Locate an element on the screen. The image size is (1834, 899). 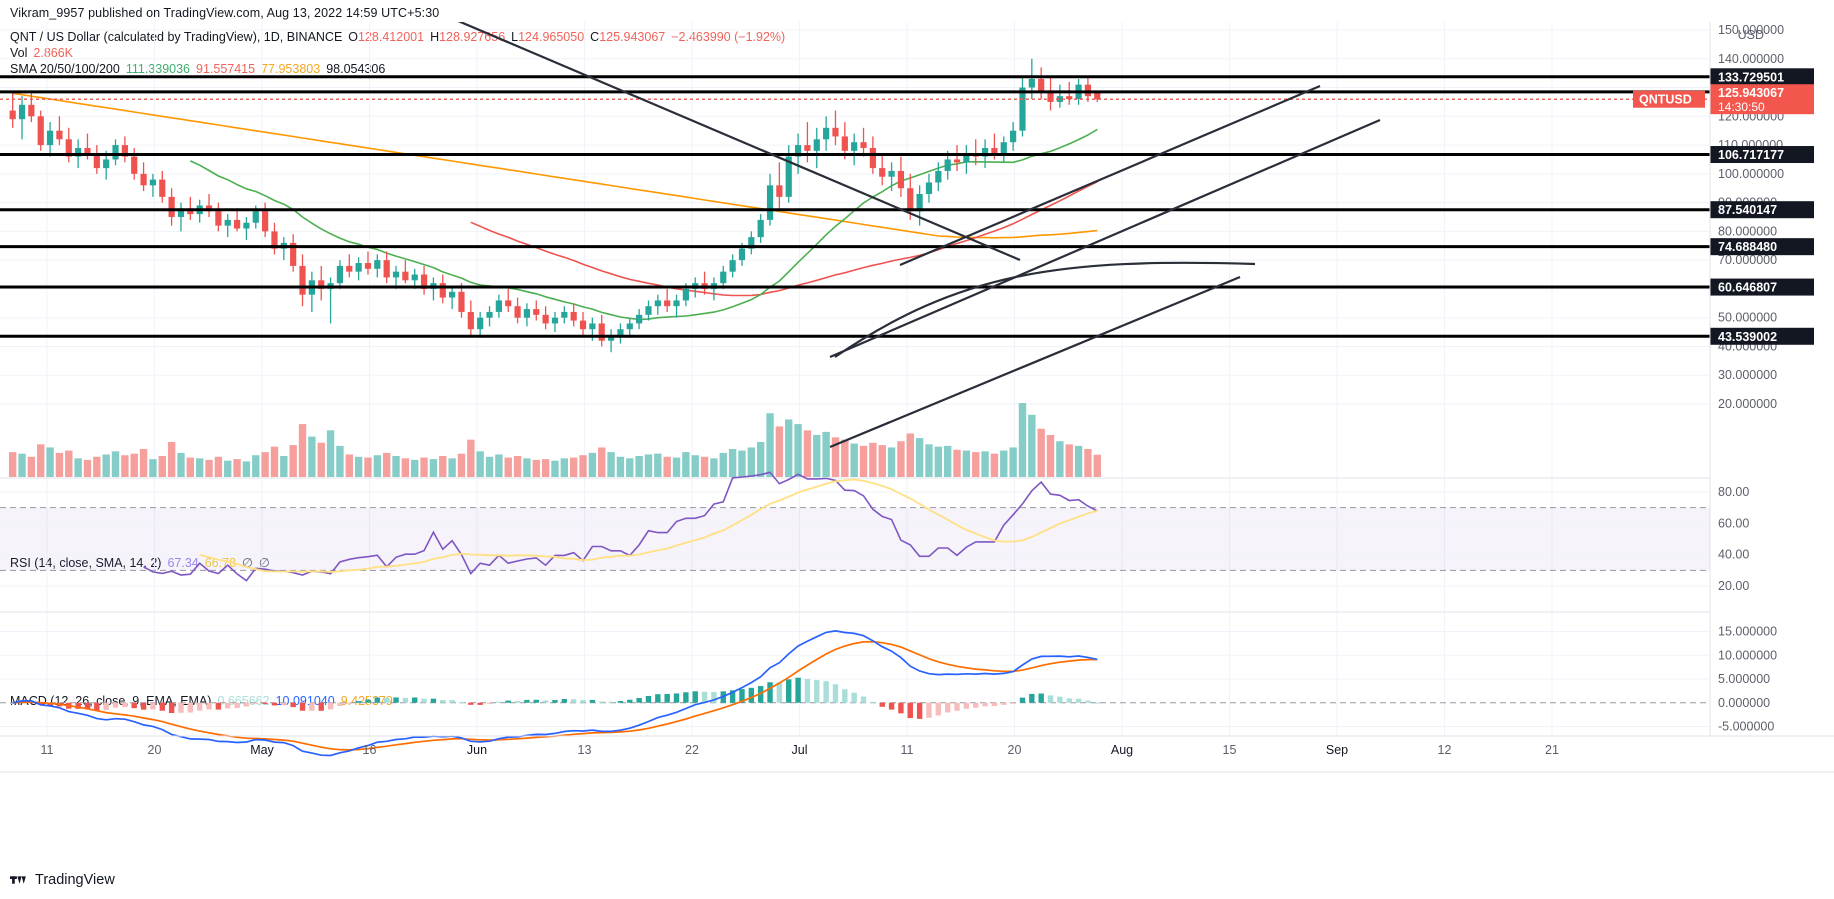
svg-text: QNTUSD is located at coordinates (1665, 100).